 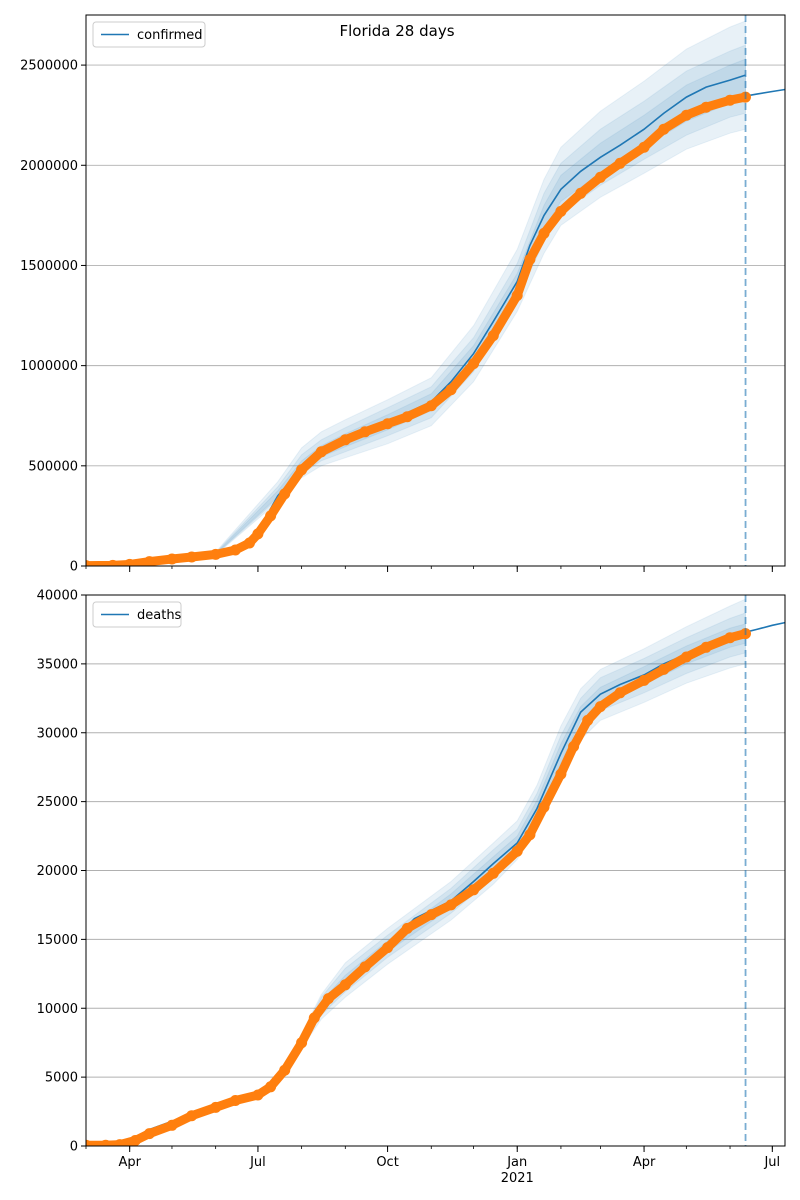 I want to click on y-tick-label: 5000, so click(x=61, y=1078).